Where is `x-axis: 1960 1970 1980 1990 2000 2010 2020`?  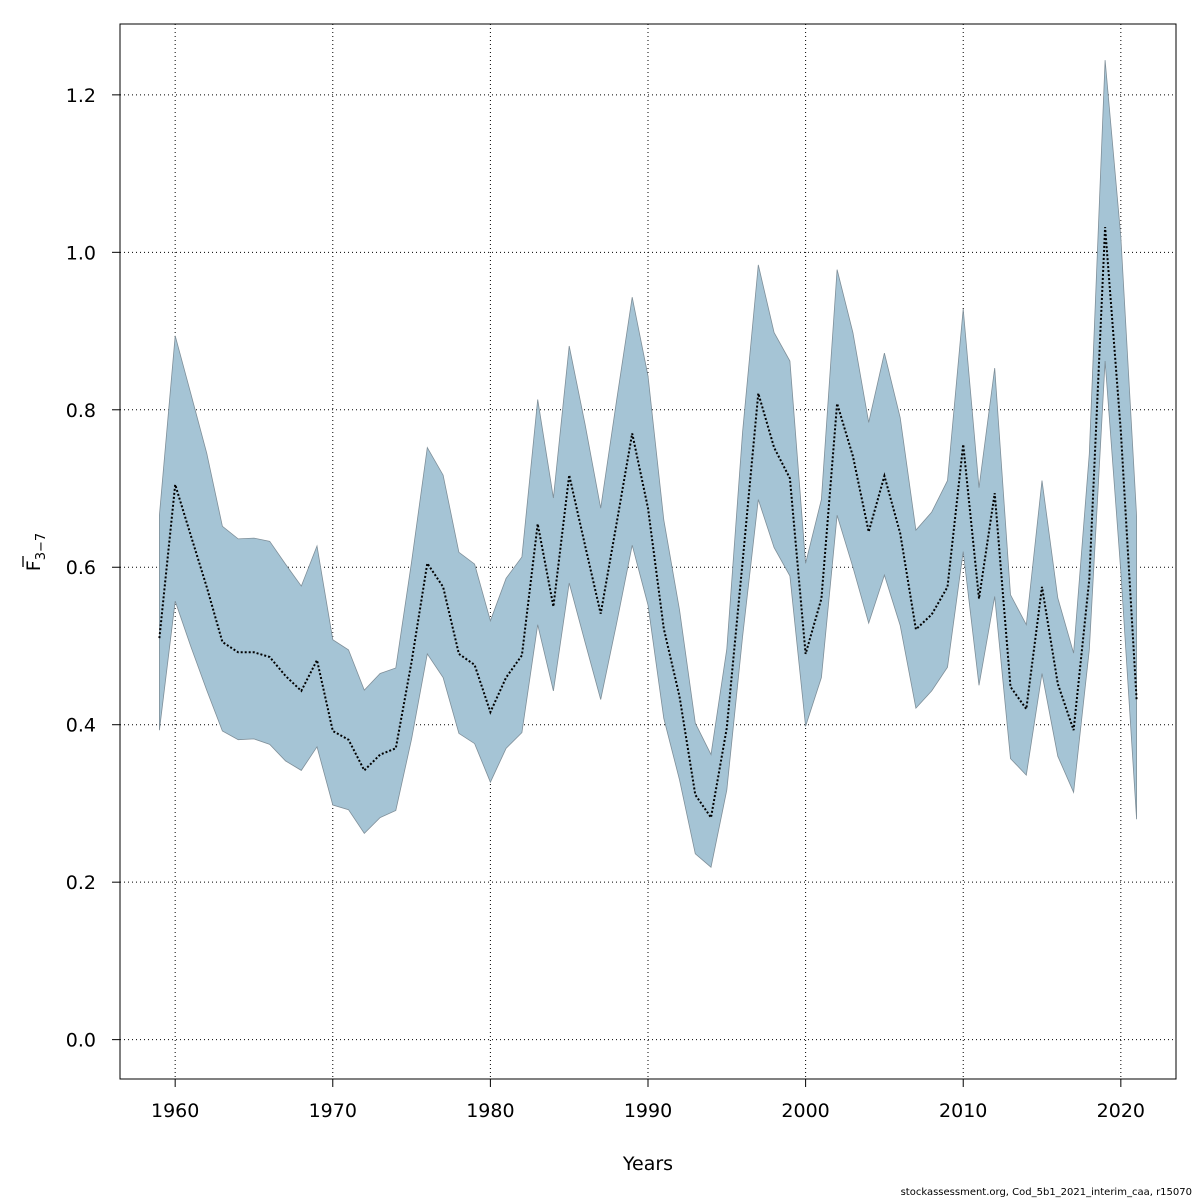
x-axis: 1960 1970 1980 1990 2000 2010 2020 is located at coordinates (648, 1100).